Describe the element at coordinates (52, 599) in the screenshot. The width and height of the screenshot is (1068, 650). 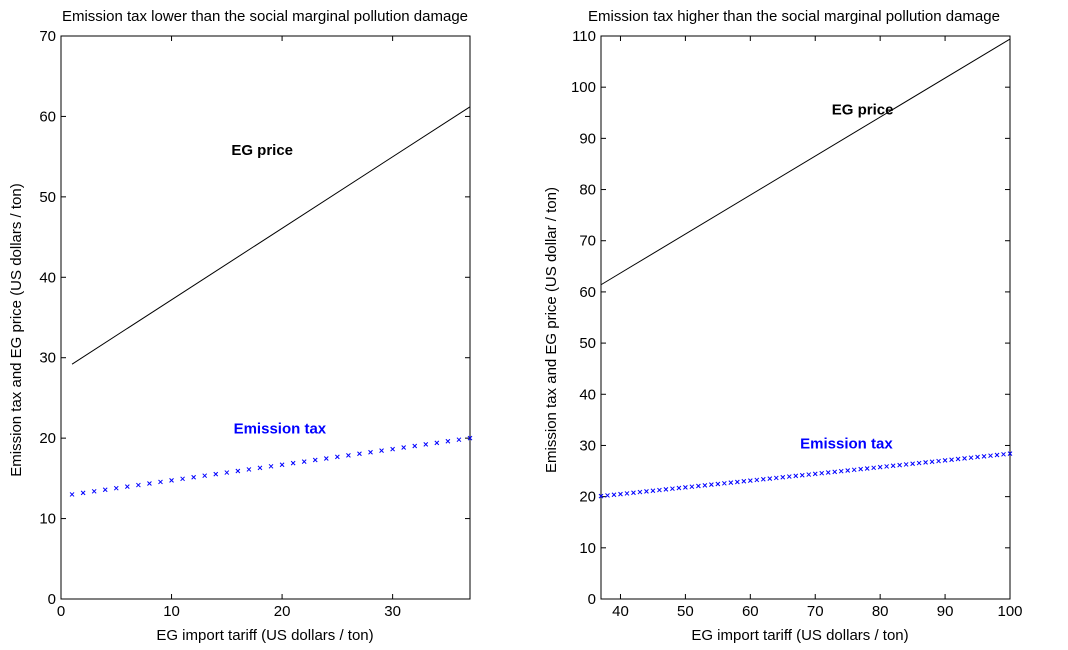
I see `left-y-tick-label: 0` at that location.